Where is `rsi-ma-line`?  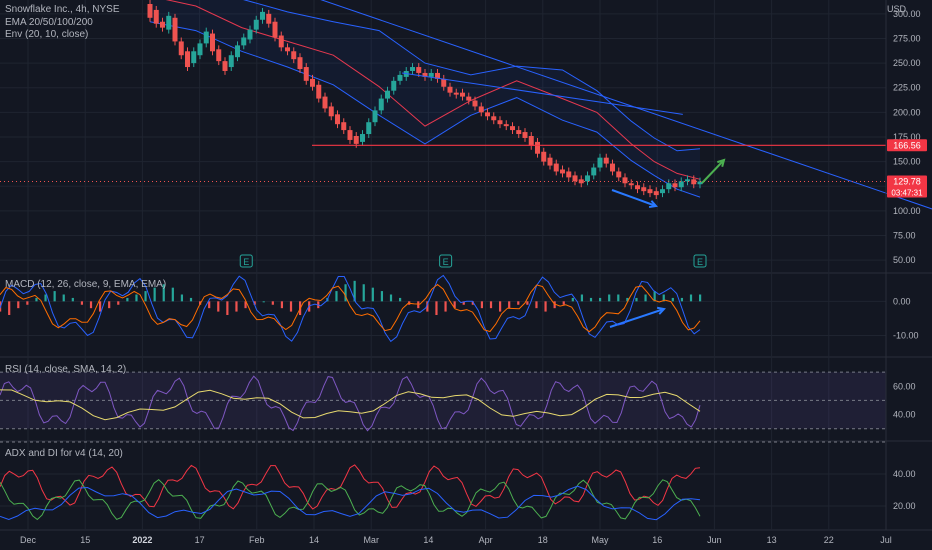
rsi-ma-line is located at coordinates (350, 405).